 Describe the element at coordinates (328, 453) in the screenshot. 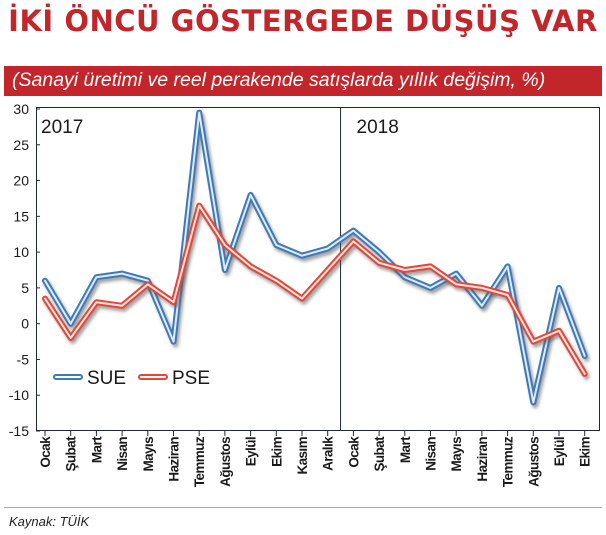

I see `x-tick-label: Aralık` at that location.